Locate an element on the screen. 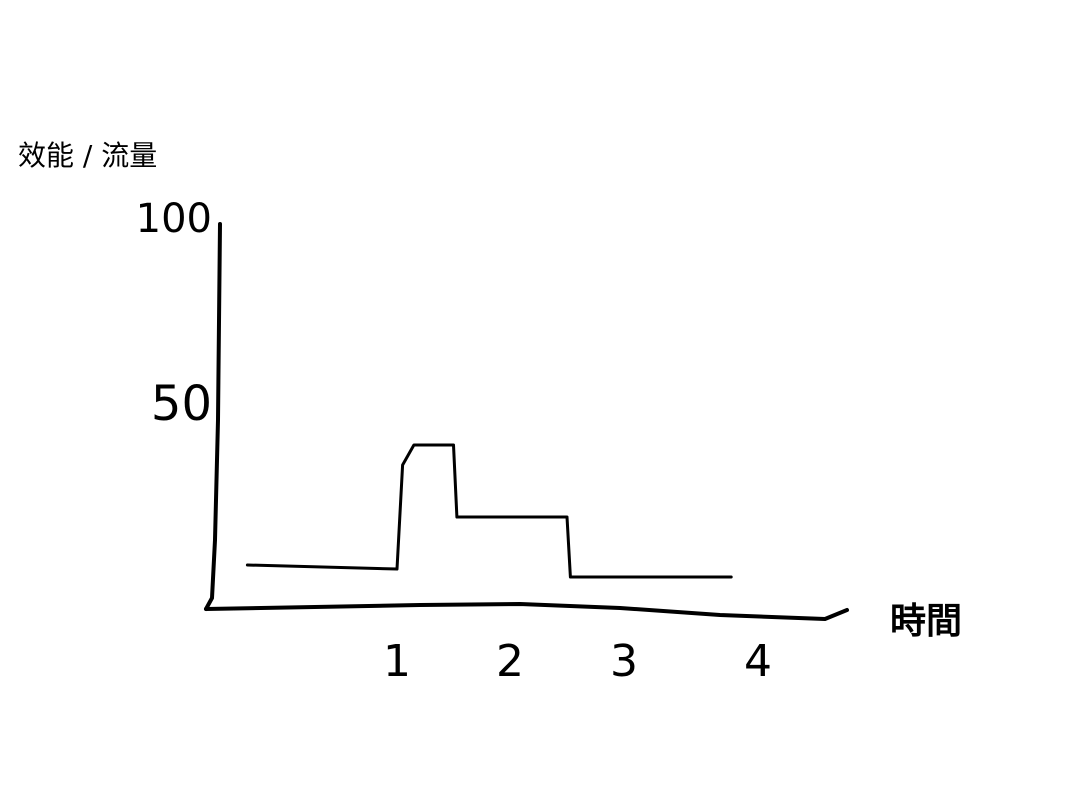  x-tick-label: 1 is located at coordinates (397, 661).